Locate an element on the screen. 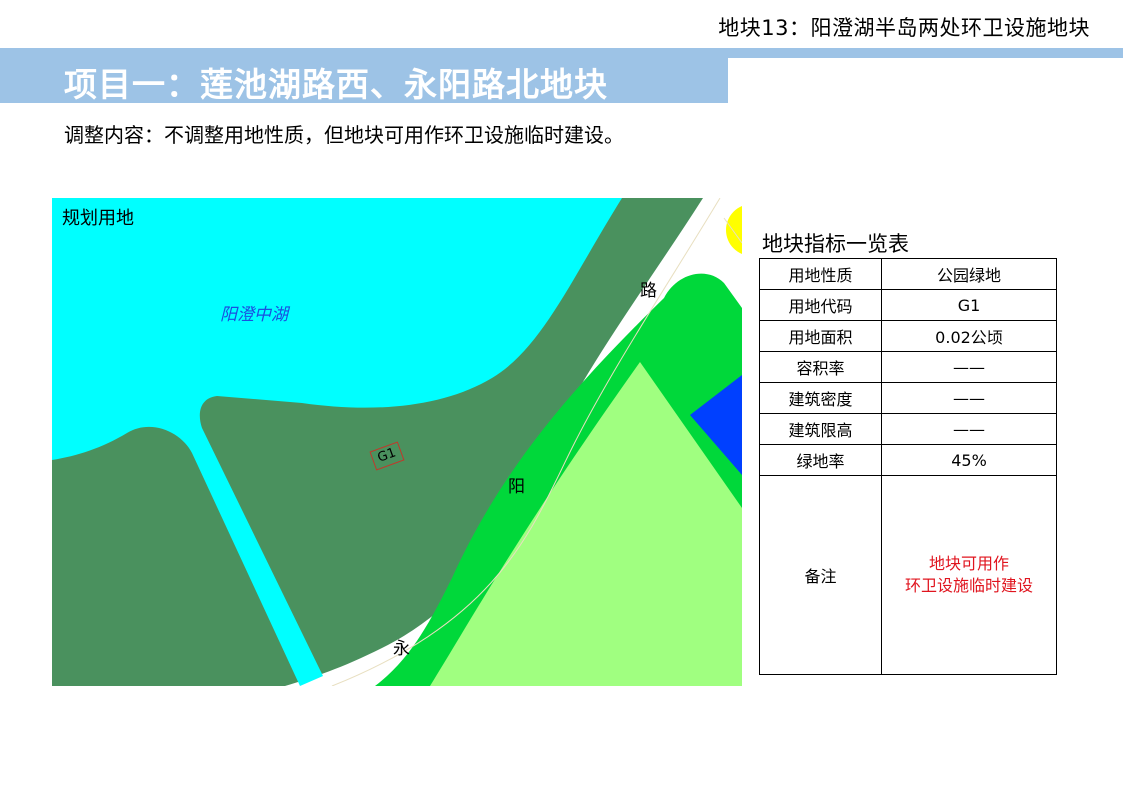 Image resolution: width=1123 pixels, height=794 pixels. blue-parcel is located at coordinates (716, 425).